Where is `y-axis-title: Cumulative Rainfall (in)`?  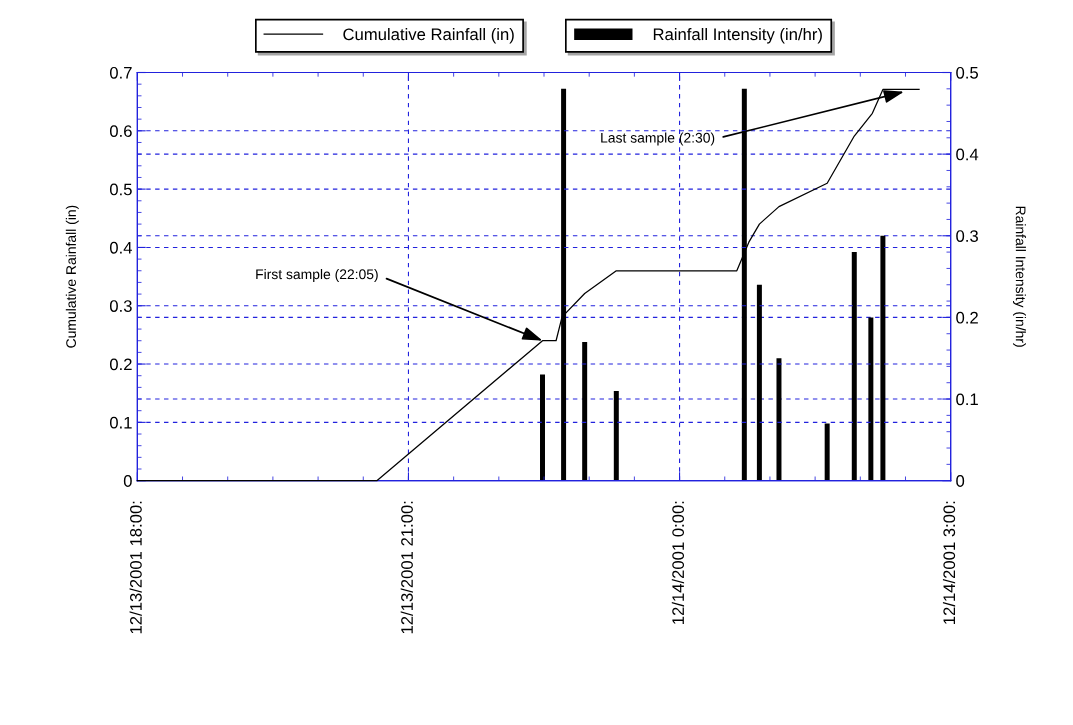 y-axis-title: Cumulative Rainfall (in) is located at coordinates (72, 276).